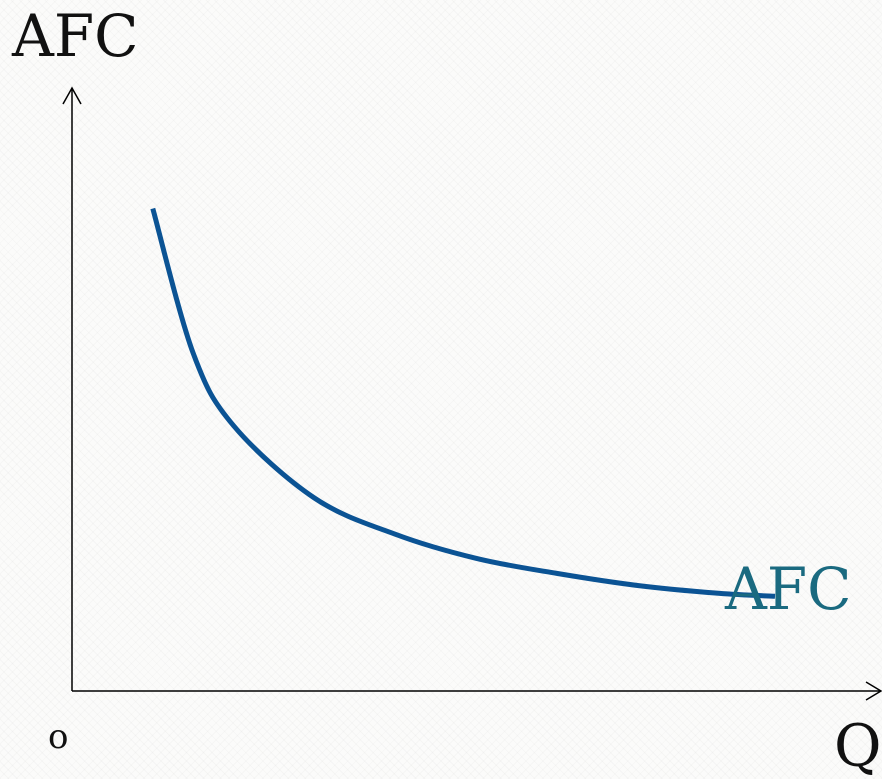 The width and height of the screenshot is (882, 779). I want to click on y-axis-label: AFC, so click(75, 36).